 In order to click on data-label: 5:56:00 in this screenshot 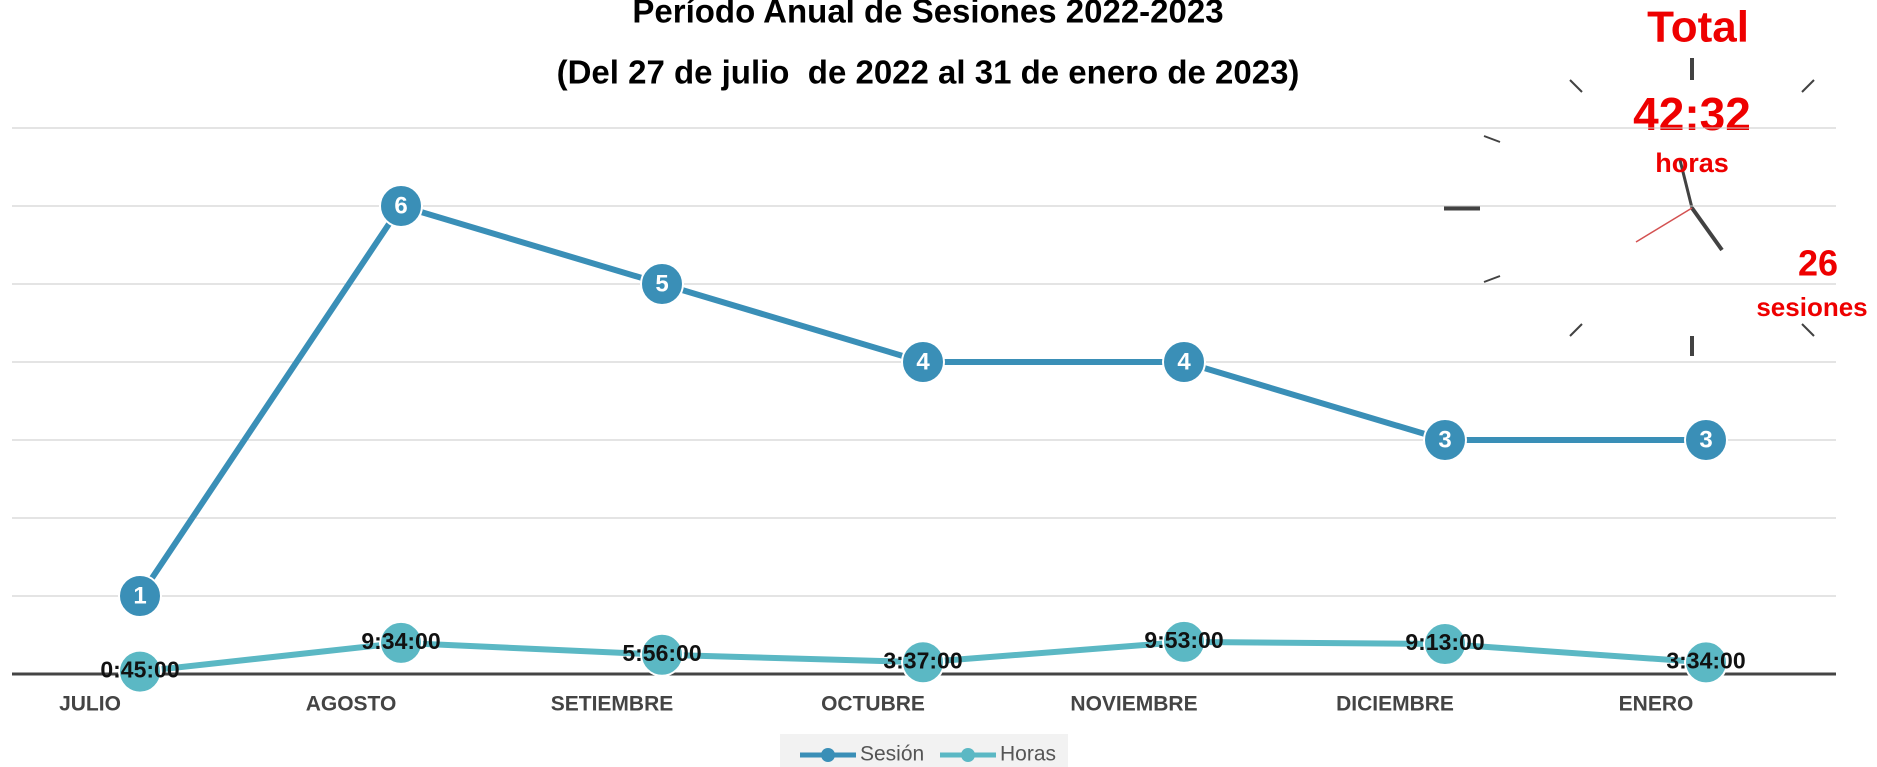, I will do `click(661, 653)`.